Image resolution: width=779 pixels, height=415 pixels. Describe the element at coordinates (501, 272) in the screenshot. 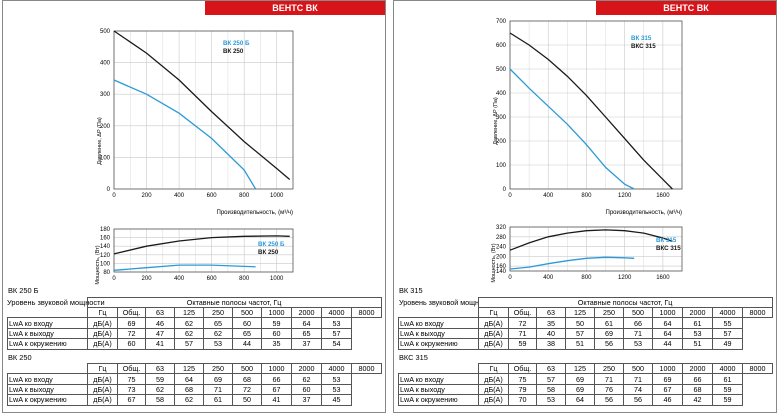

I see `y-tick-label: 140` at that location.